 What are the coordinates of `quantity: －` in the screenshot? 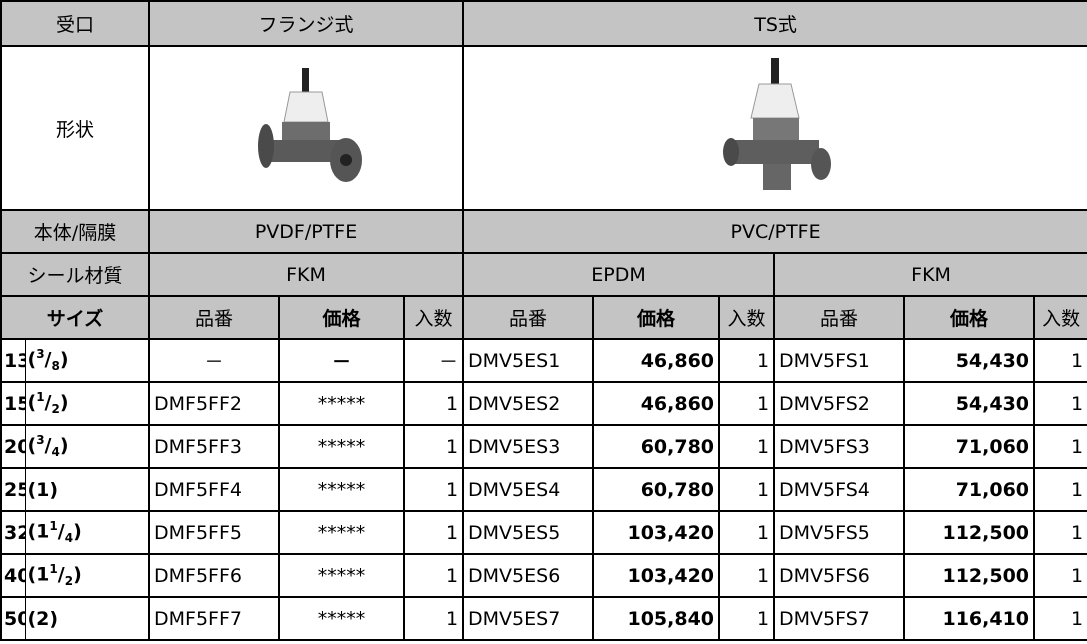 It's located at (434, 360).